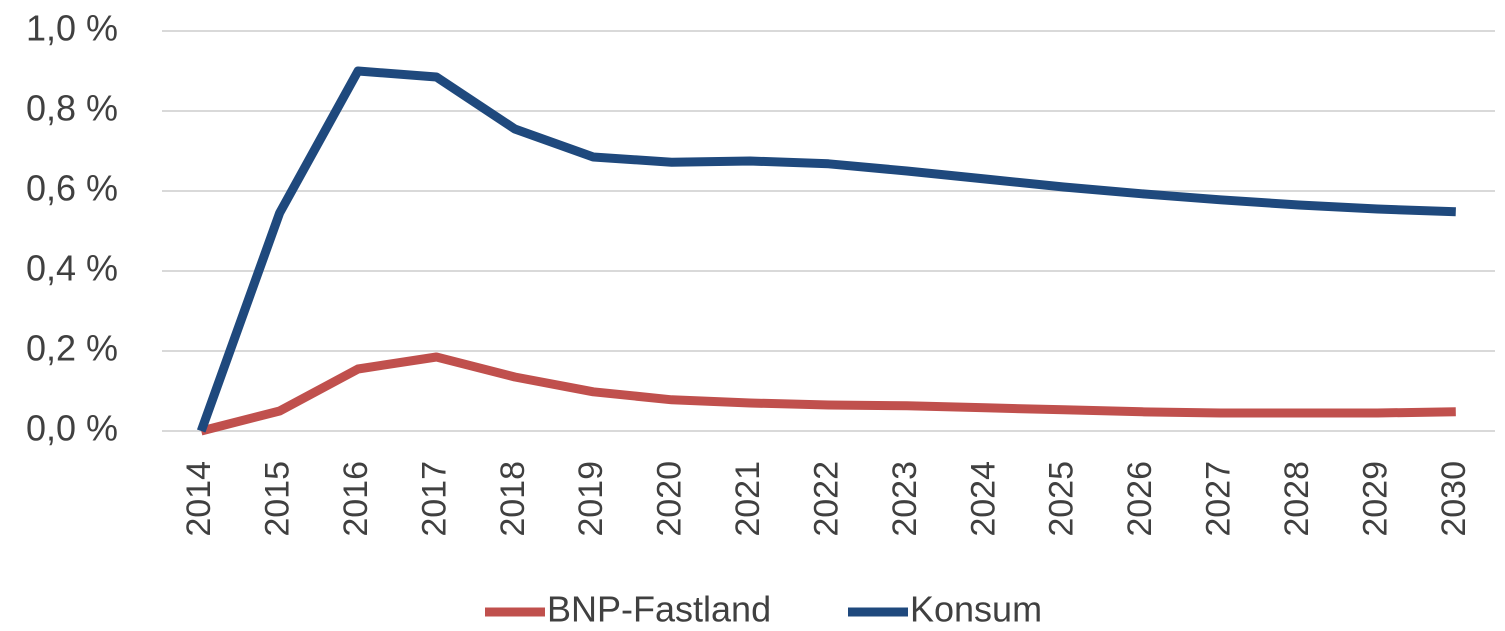 The height and width of the screenshot is (631, 1505). What do you see at coordinates (670, 499) in the screenshot?
I see `x-tick-label: 2020` at bounding box center [670, 499].